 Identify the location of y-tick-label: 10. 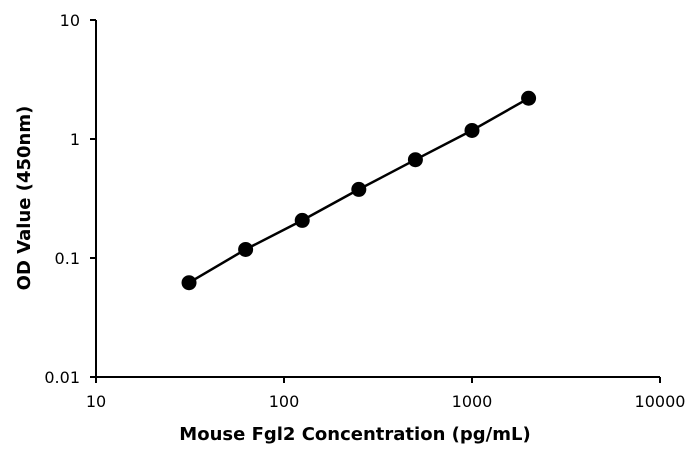
(70, 20).